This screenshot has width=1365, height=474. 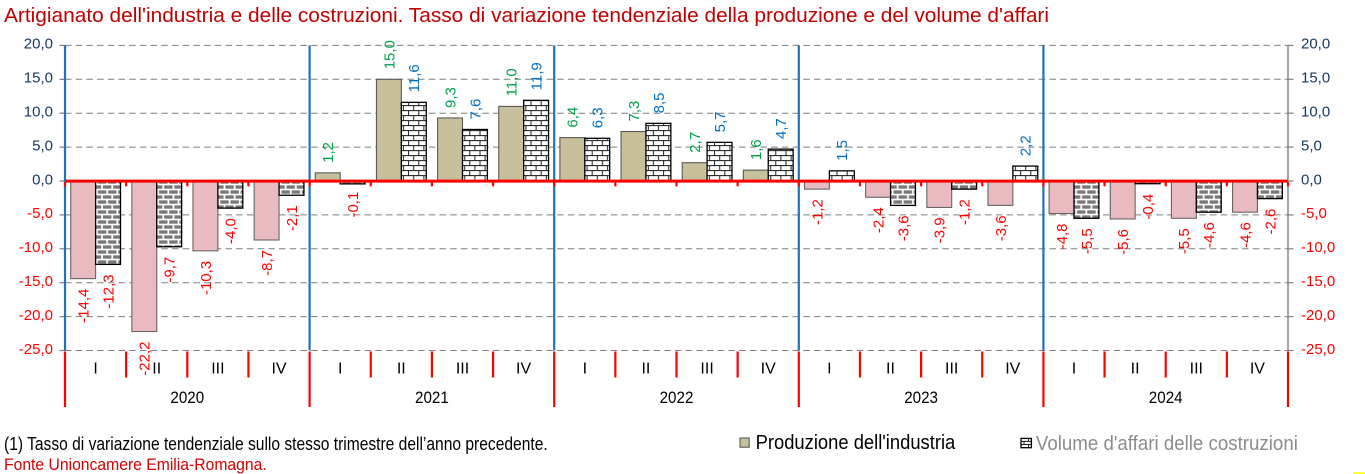 What do you see at coordinates (940, 230) in the screenshot?
I see `svg-text: -3,9` at bounding box center [940, 230].